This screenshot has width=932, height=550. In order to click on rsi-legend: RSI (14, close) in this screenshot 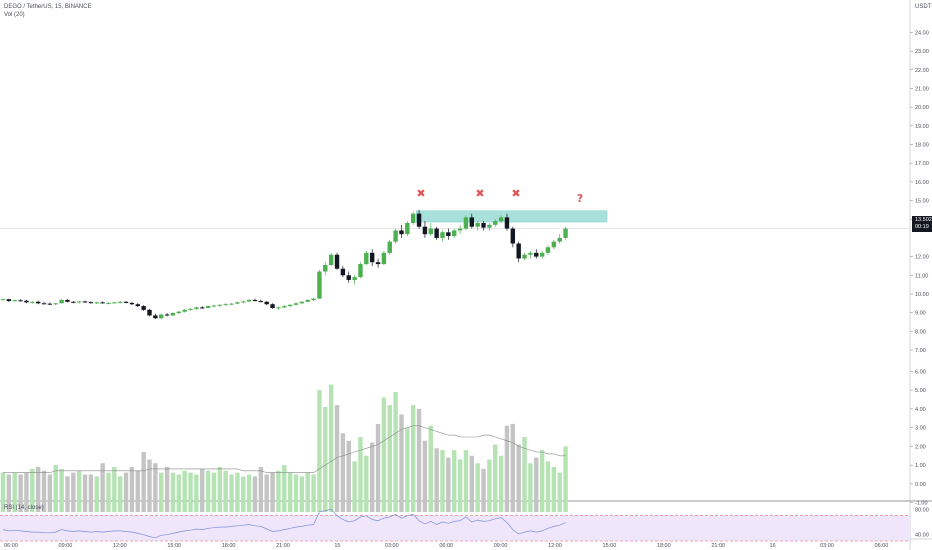, I will do `click(24, 508)`.